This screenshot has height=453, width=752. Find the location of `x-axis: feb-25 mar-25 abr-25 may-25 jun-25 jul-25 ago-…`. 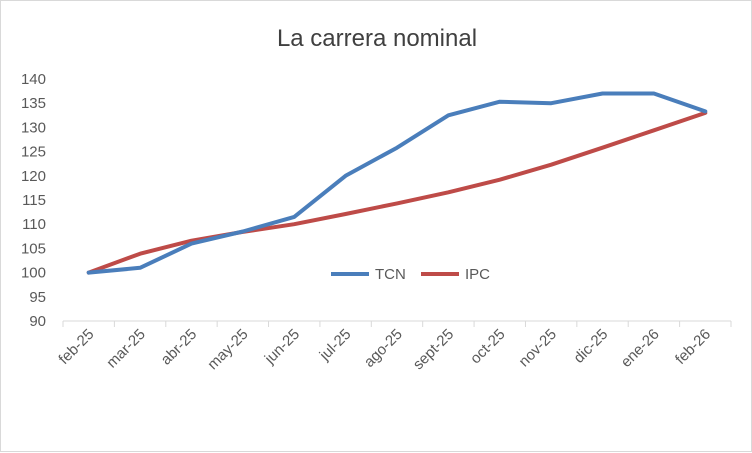

x-axis: feb-25 mar-25 abr-25 may-25 jun-25 jul-25 ago-… is located at coordinates (393, 346).